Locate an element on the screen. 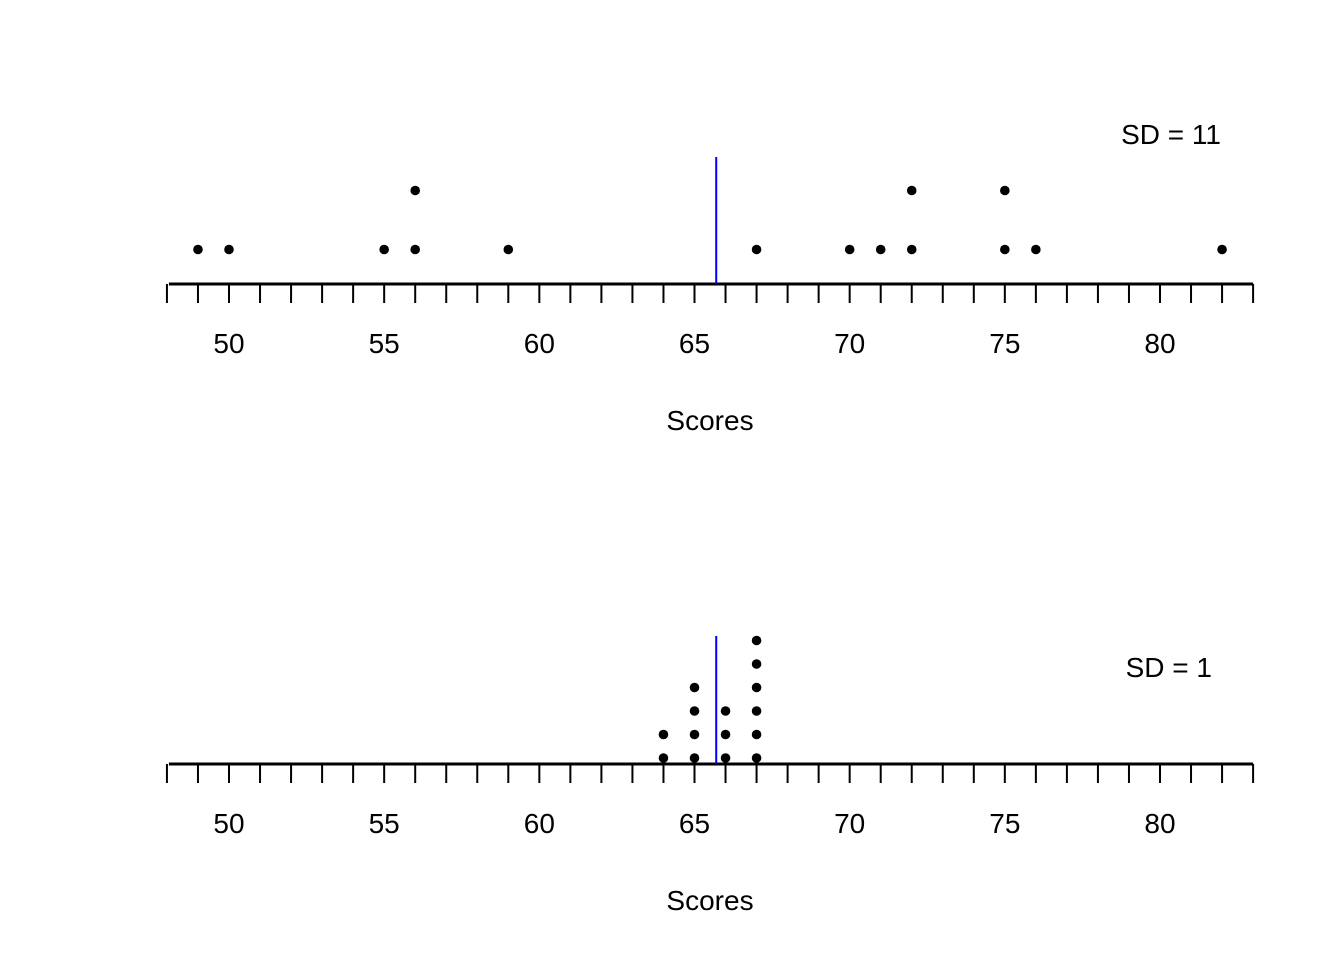 The image size is (1344, 960). sd-annotation: SD = 1 is located at coordinates (1169, 667).